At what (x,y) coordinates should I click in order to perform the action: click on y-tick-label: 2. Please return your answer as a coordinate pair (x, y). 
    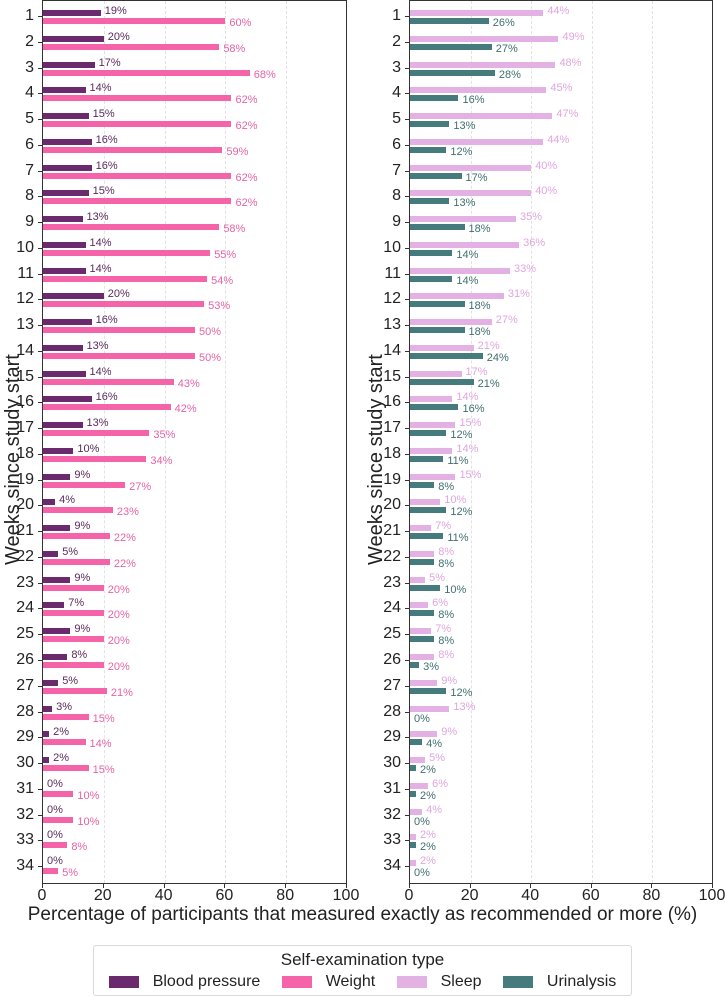
    Looking at the image, I should click on (29, 41).